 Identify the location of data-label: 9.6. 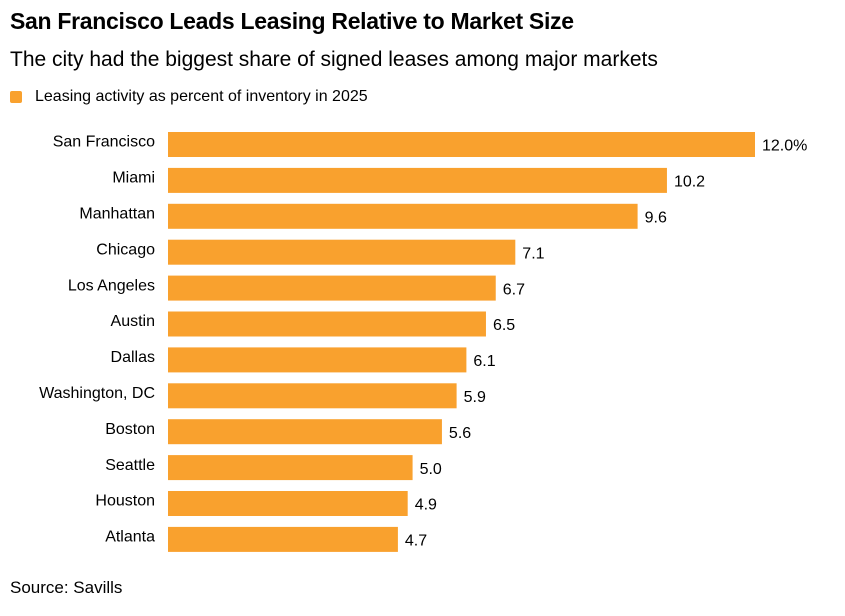
(656, 218).